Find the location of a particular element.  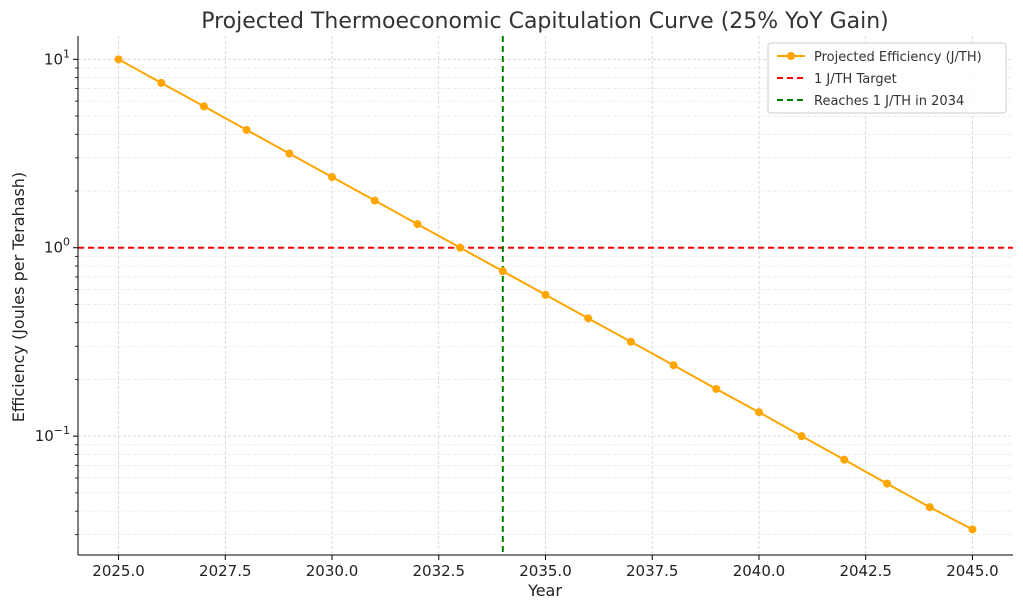

x-axis-label: Year is located at coordinates (544, 590).